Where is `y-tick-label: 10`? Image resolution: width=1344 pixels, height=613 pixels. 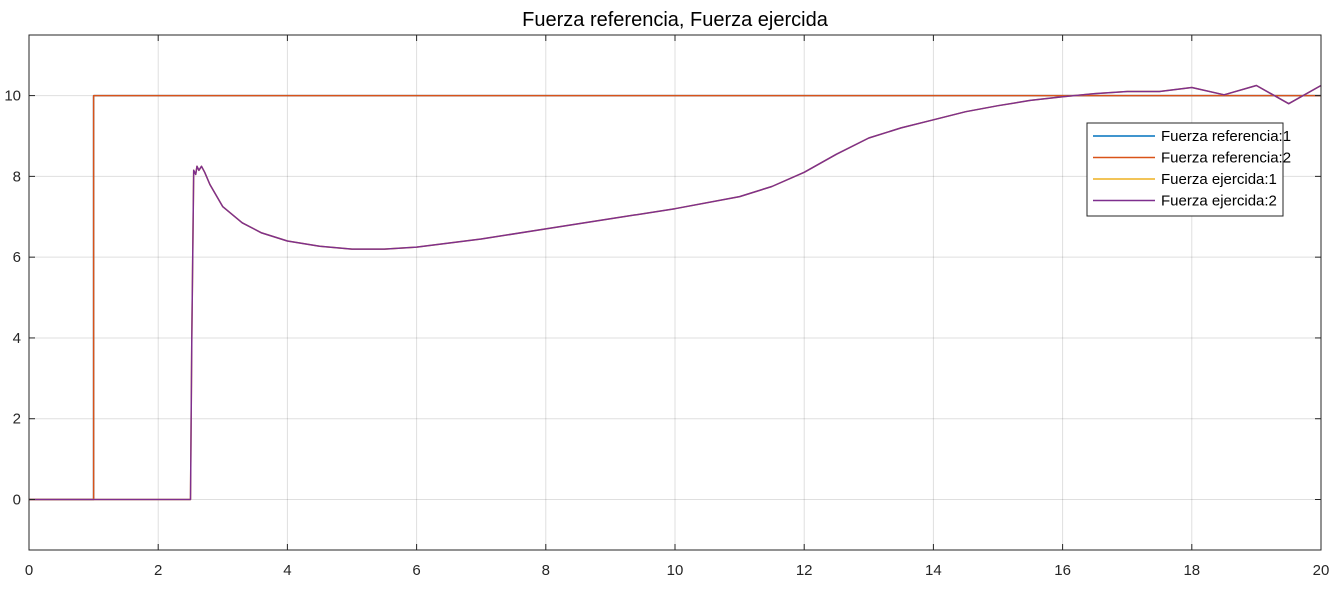 y-tick-label: 10 is located at coordinates (12, 96).